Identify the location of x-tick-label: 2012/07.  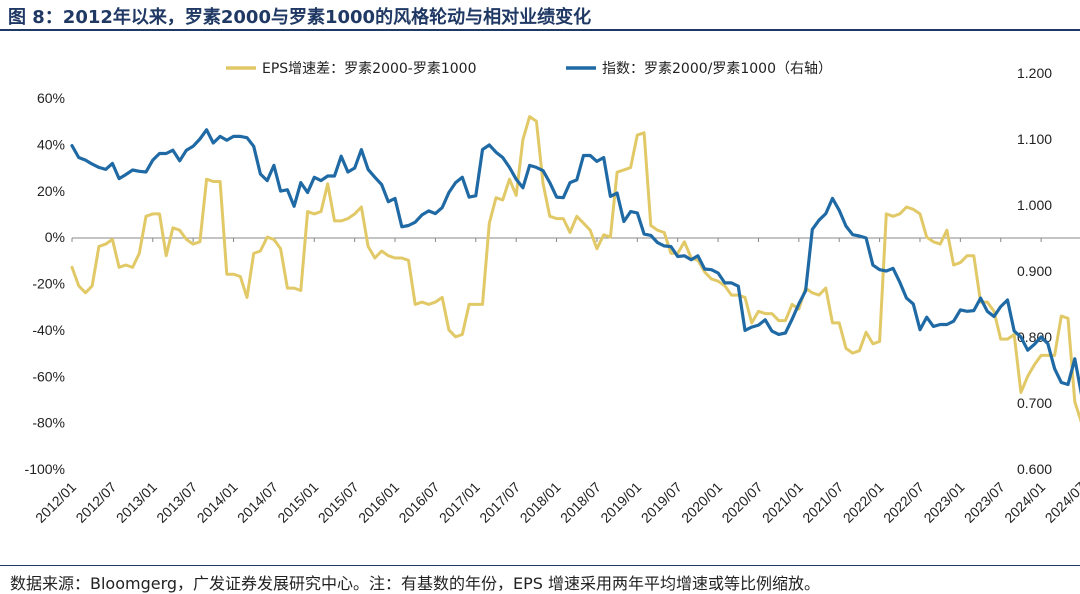
(95, 502).